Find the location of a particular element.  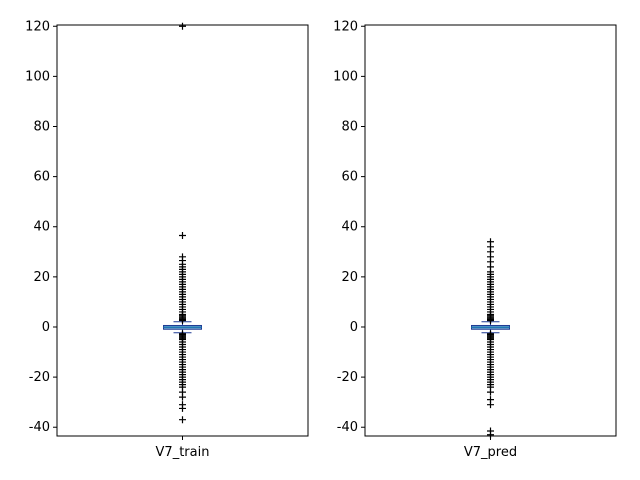

x-tick-label: V7_pred is located at coordinates (490, 452).